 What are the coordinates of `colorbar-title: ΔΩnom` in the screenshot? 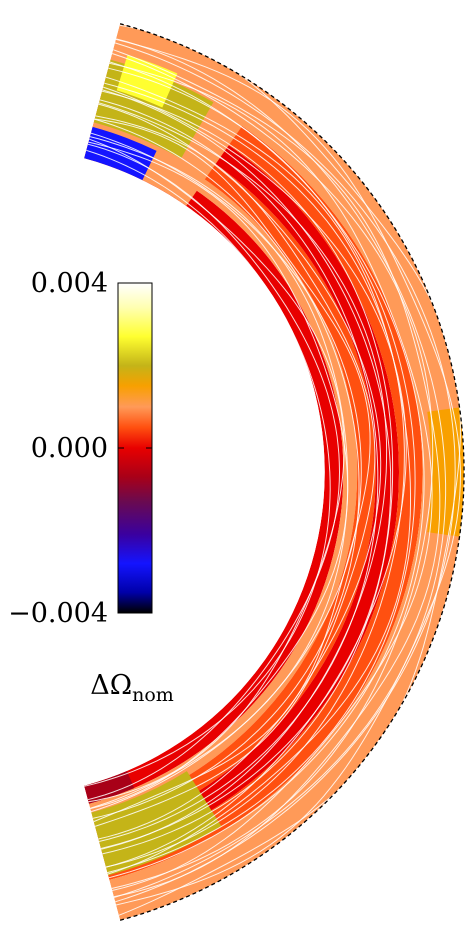 It's located at (132, 688).